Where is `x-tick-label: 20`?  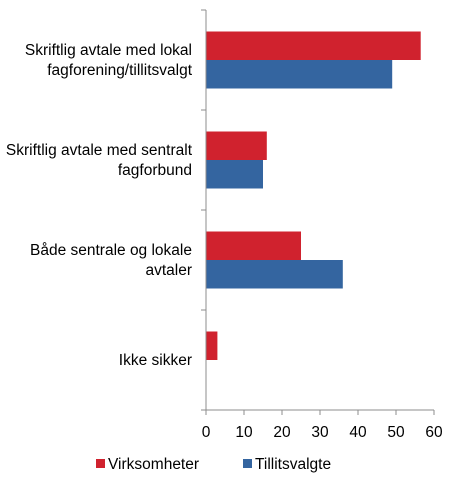 x-tick-label: 20 is located at coordinates (282, 432).